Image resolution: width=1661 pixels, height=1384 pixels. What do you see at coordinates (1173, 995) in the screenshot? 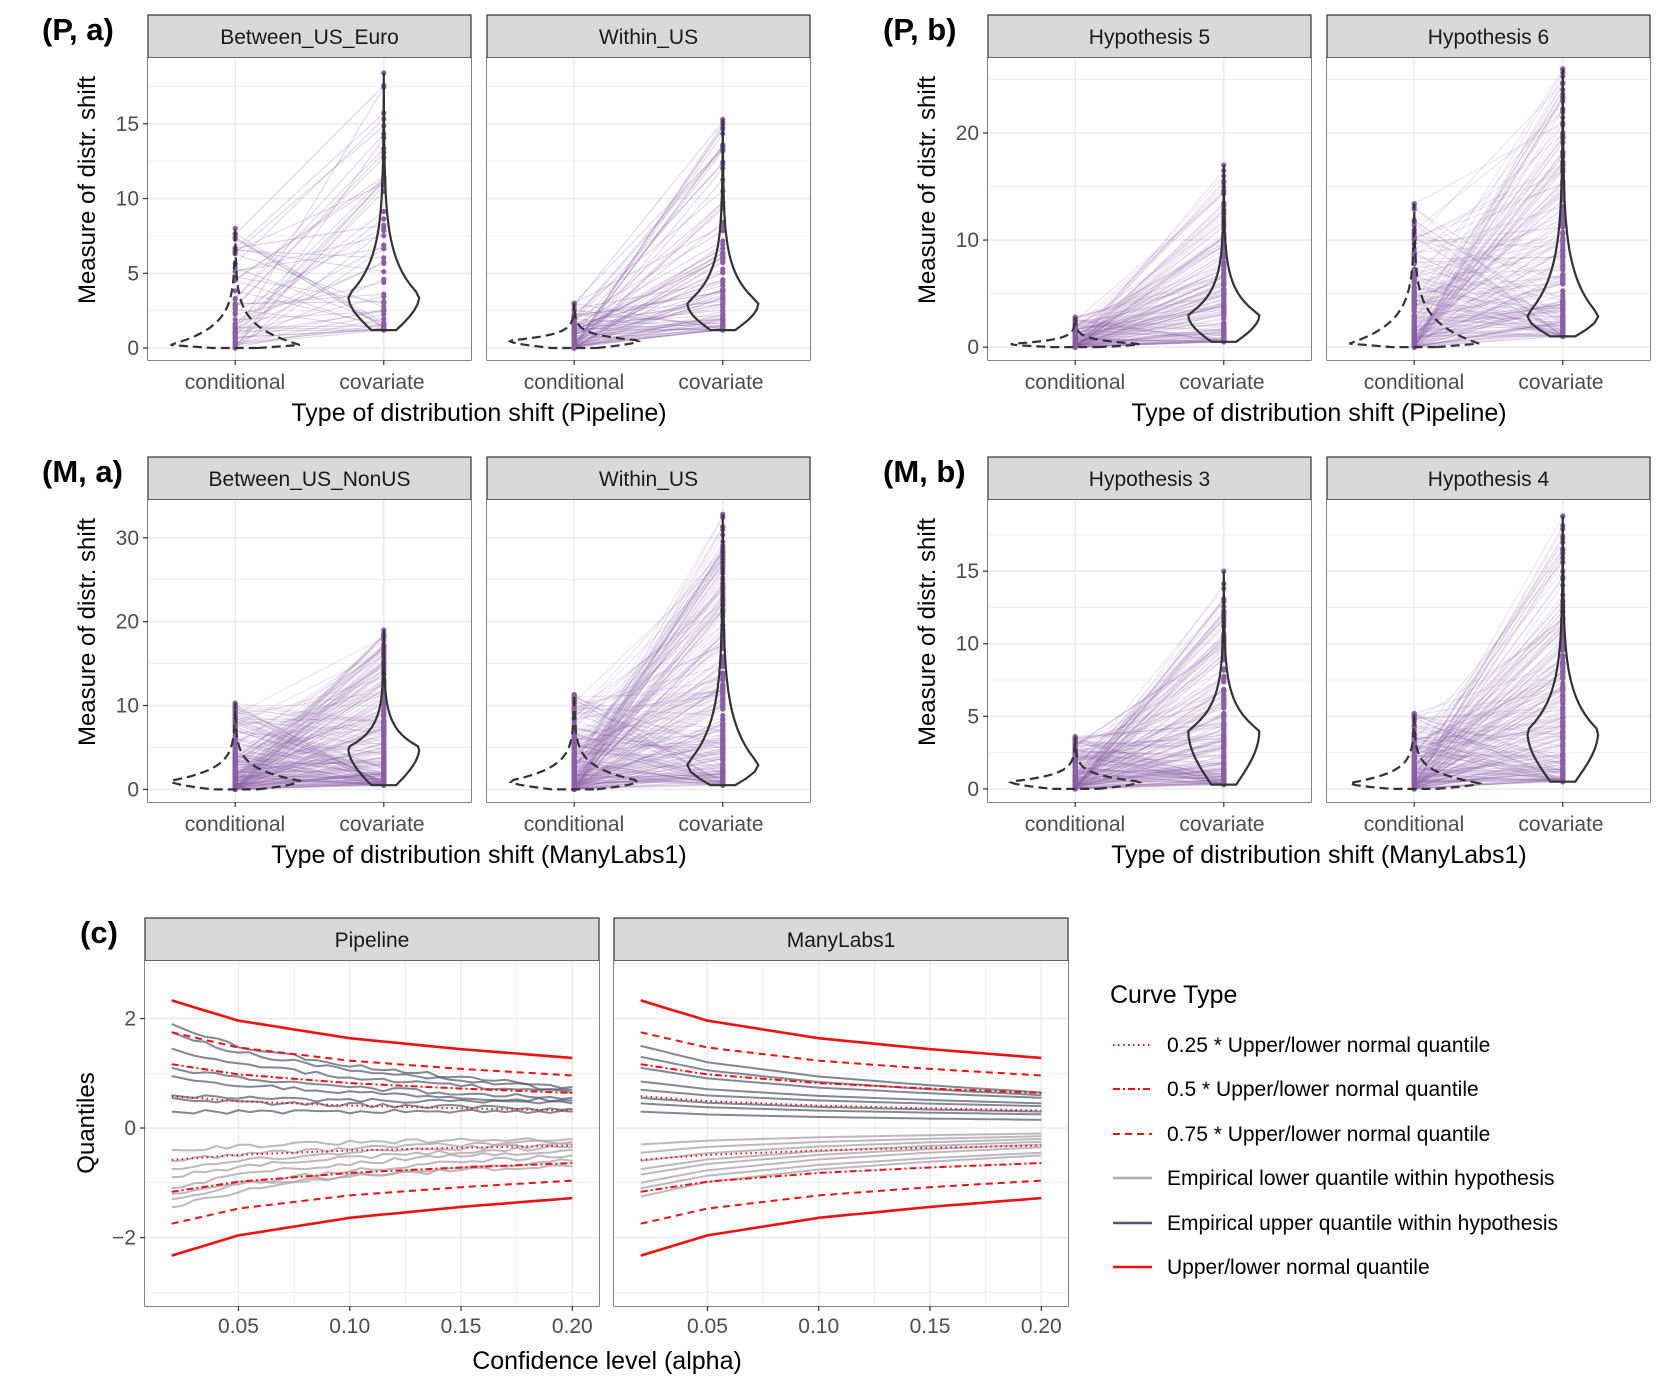
I see `legend-title: Curve Type` at bounding box center [1173, 995].